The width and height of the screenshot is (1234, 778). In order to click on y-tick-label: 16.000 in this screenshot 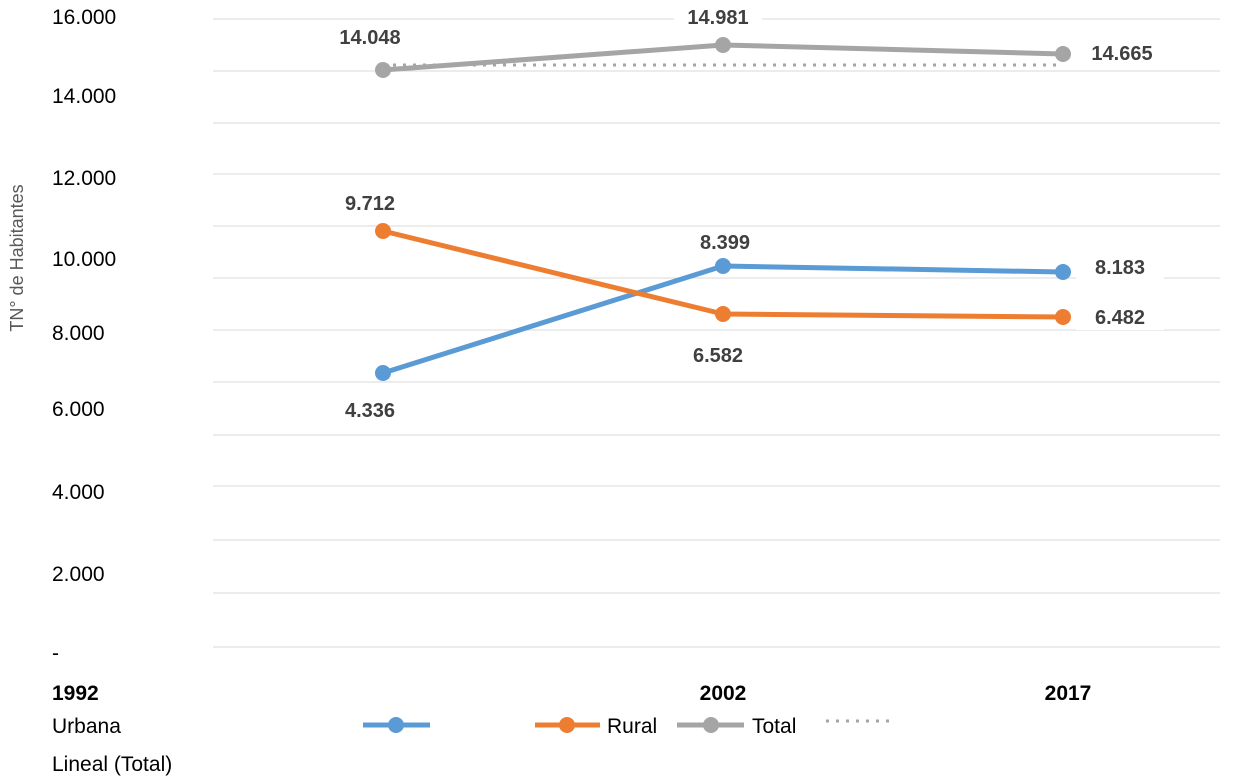, I will do `click(84, 17)`.